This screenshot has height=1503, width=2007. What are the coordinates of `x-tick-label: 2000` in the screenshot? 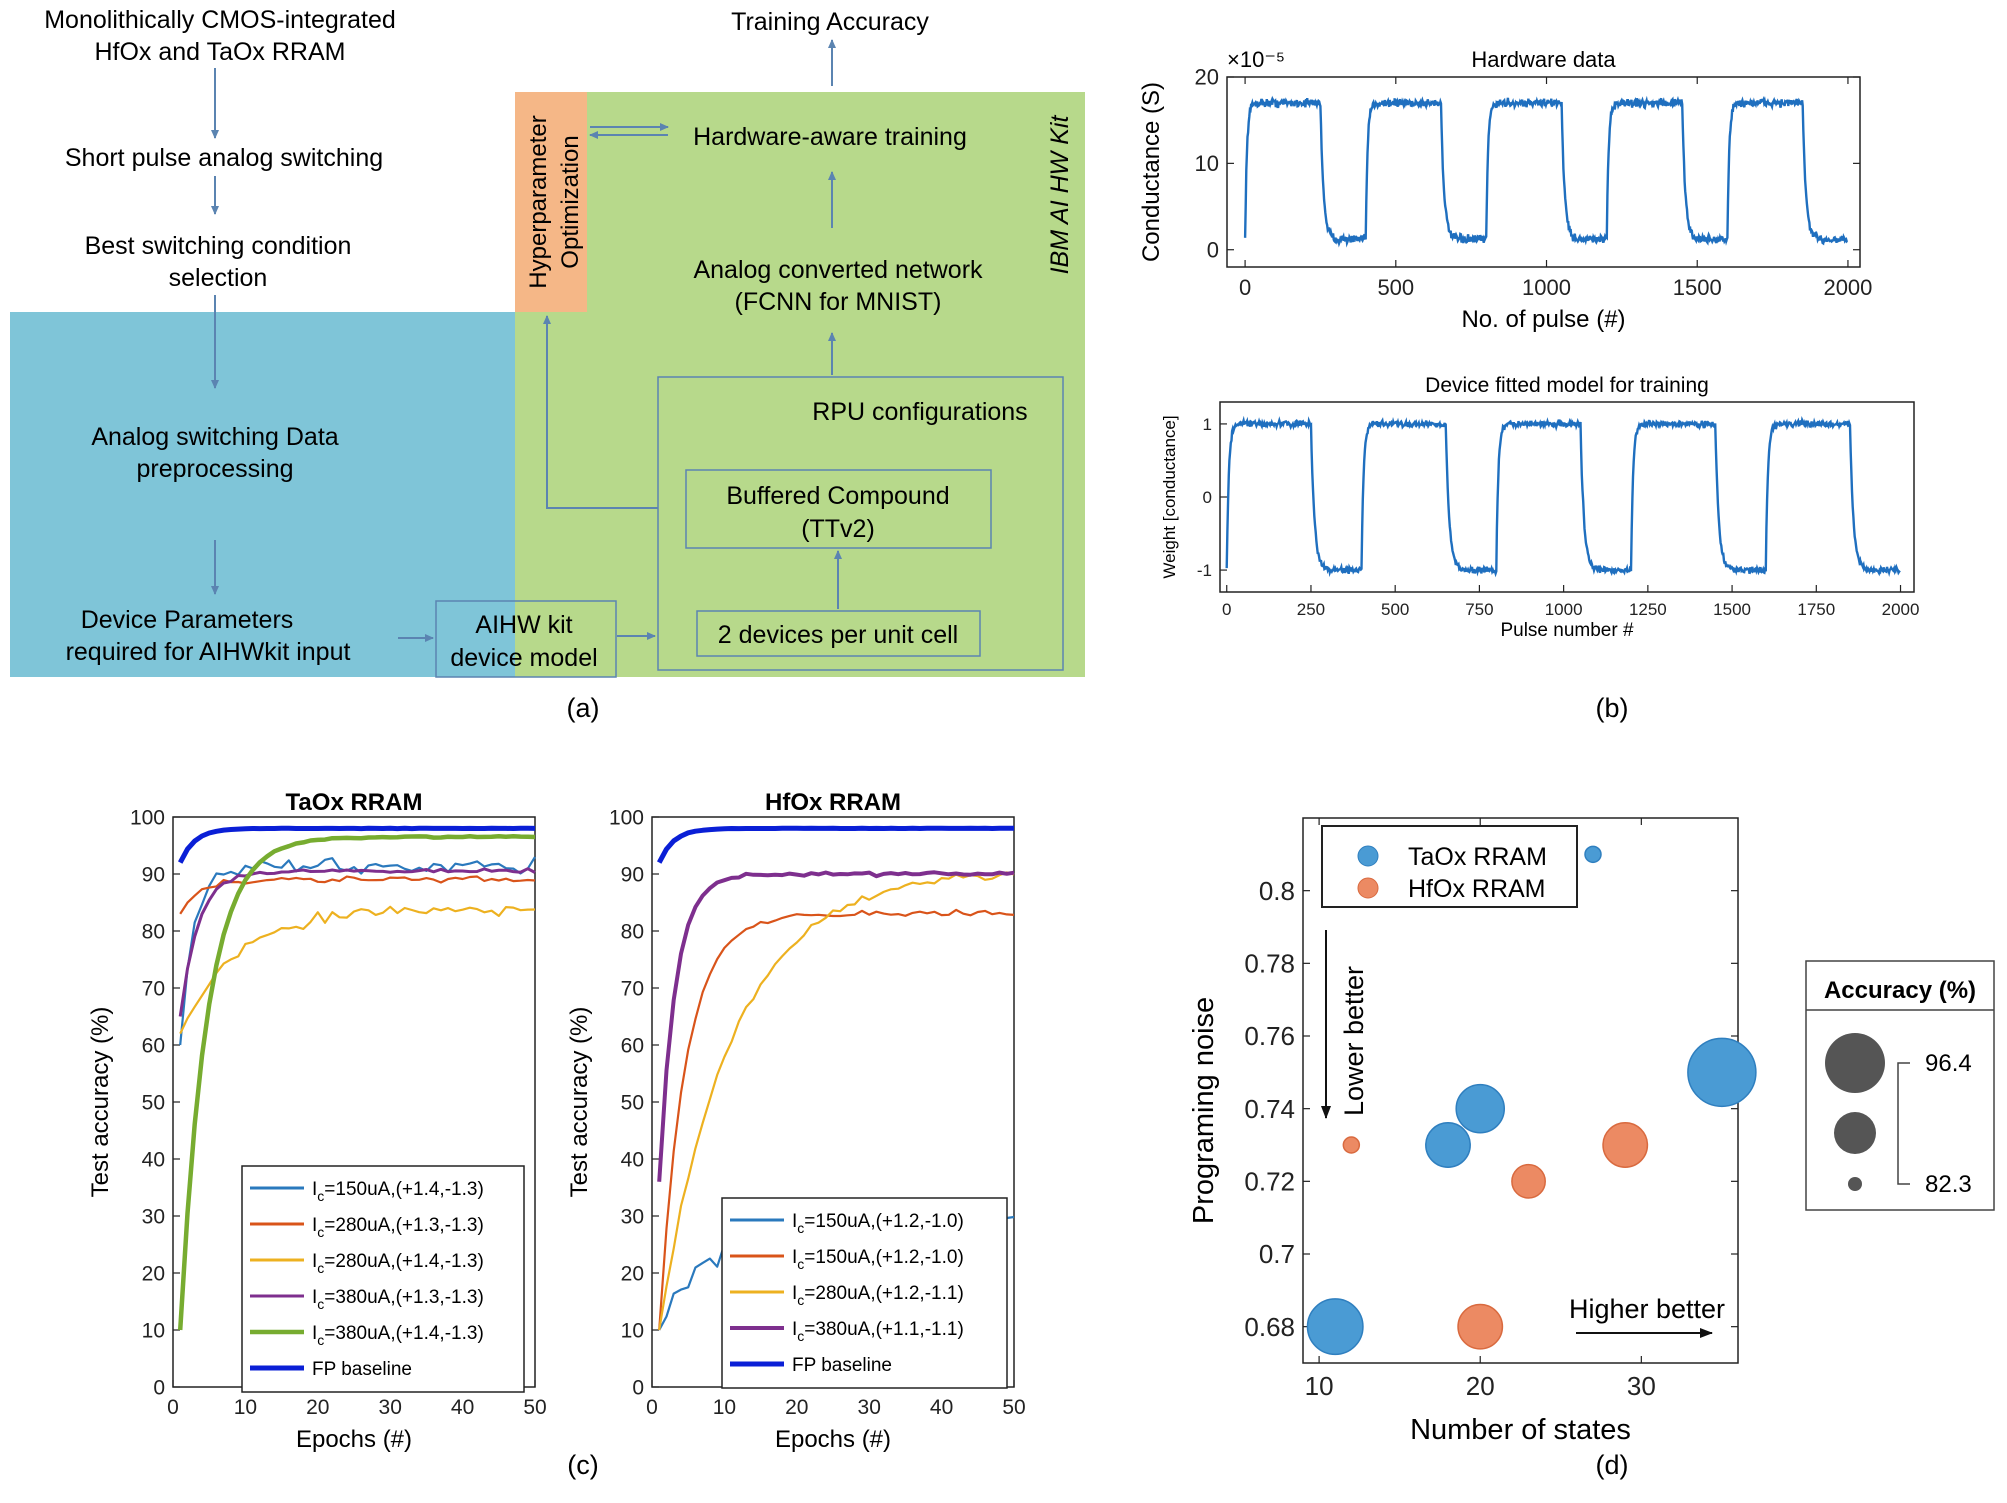 It's located at (1901, 609).